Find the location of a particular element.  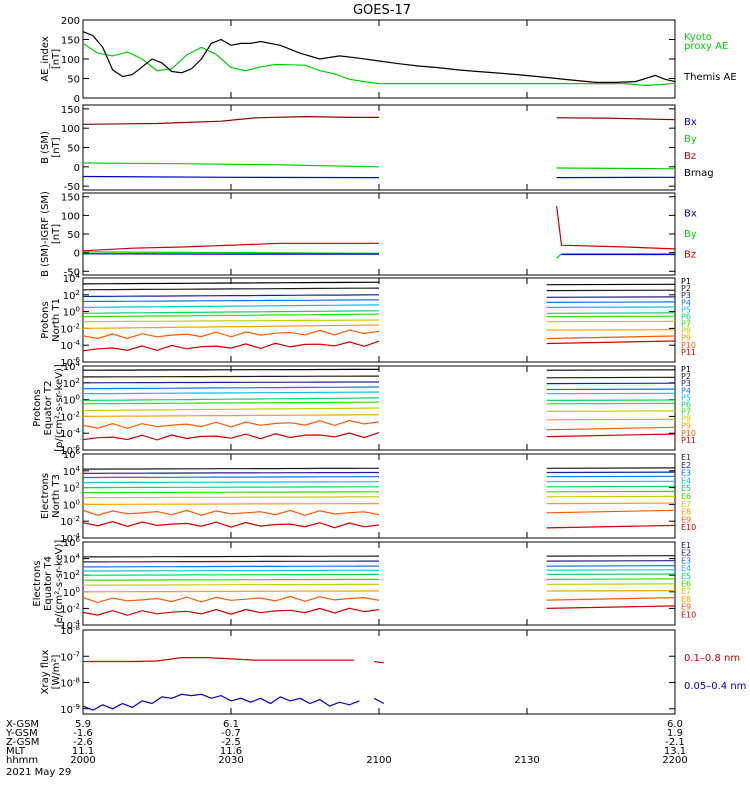

footer-value: 13.1 is located at coordinates (675, 751).